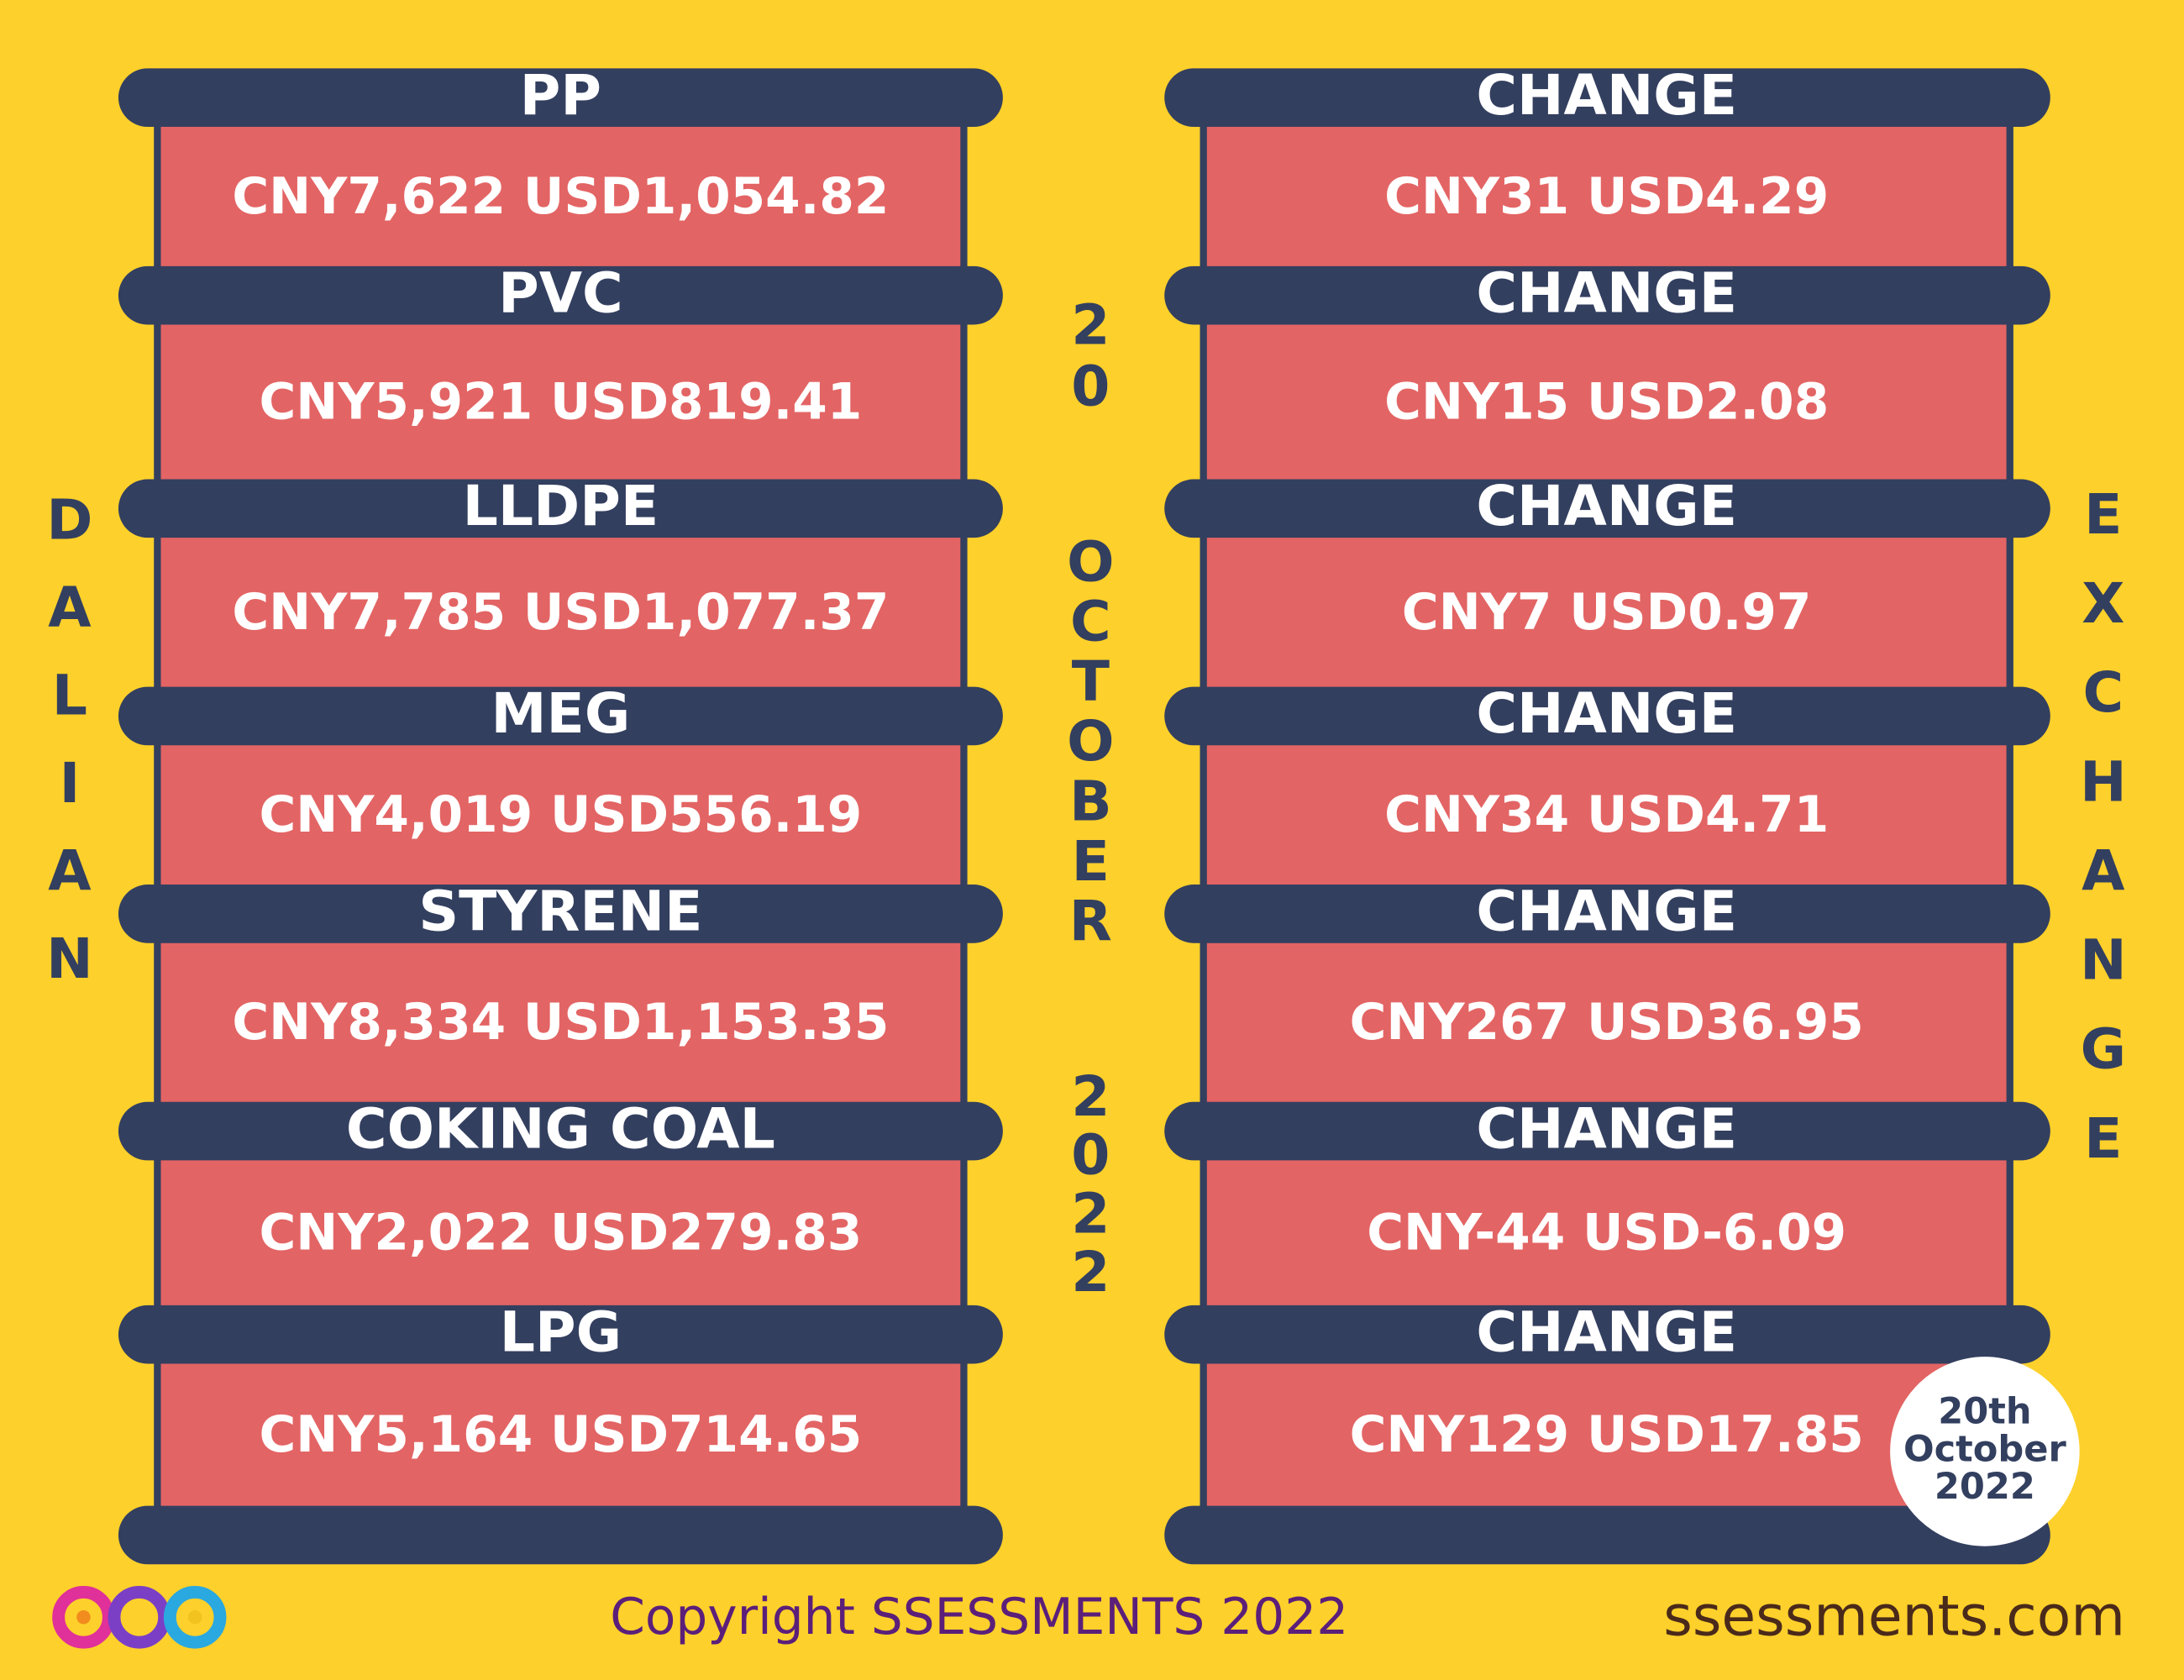 The width and height of the screenshot is (2184, 1680). I want to click on value-text: CNY34 USD4.71, so click(1606, 815).